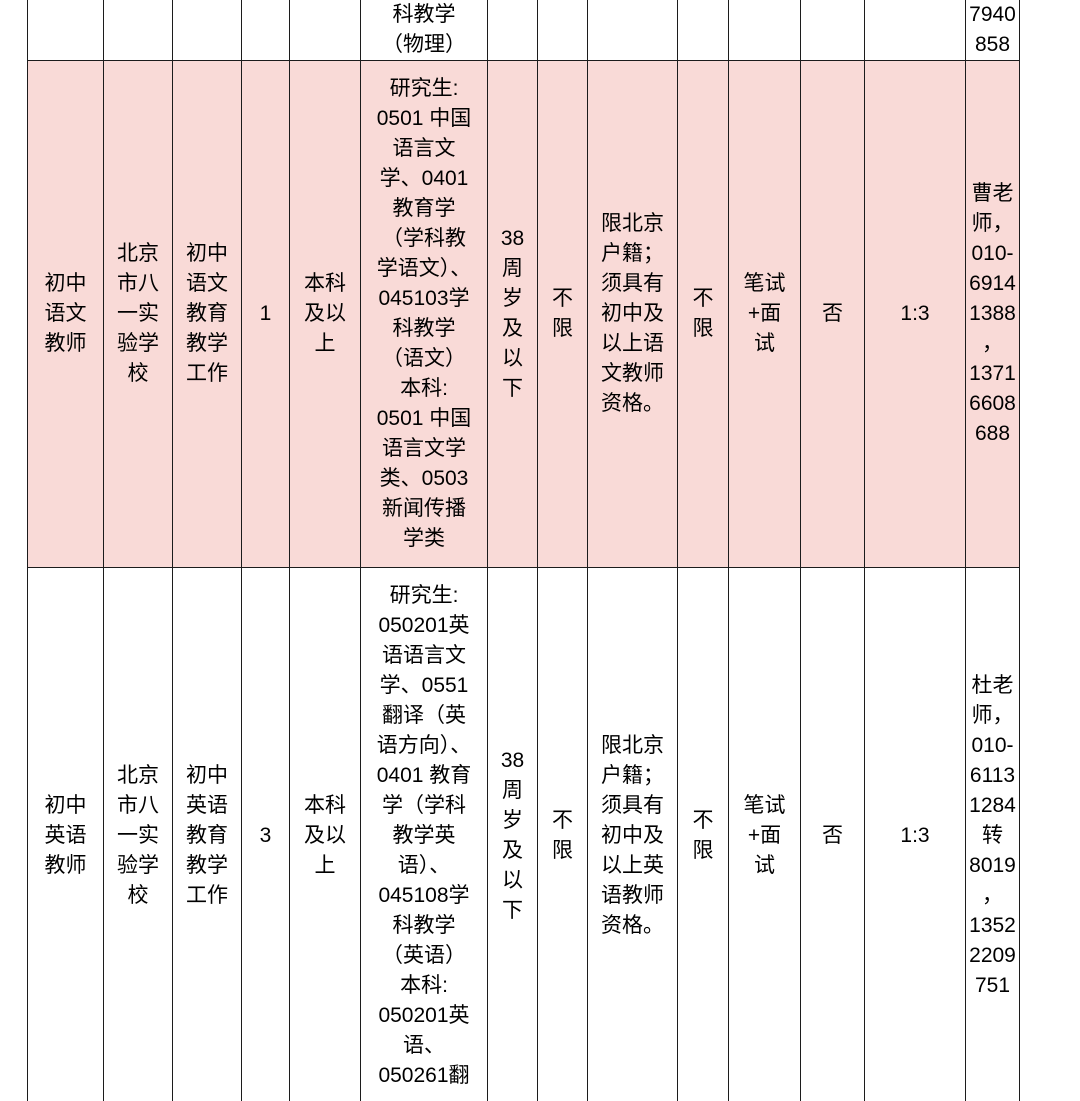 Image resolution: width=1080 pixels, height=1101 pixels. I want to click on cell-majors: 科教学 （物理）, so click(424, 30).